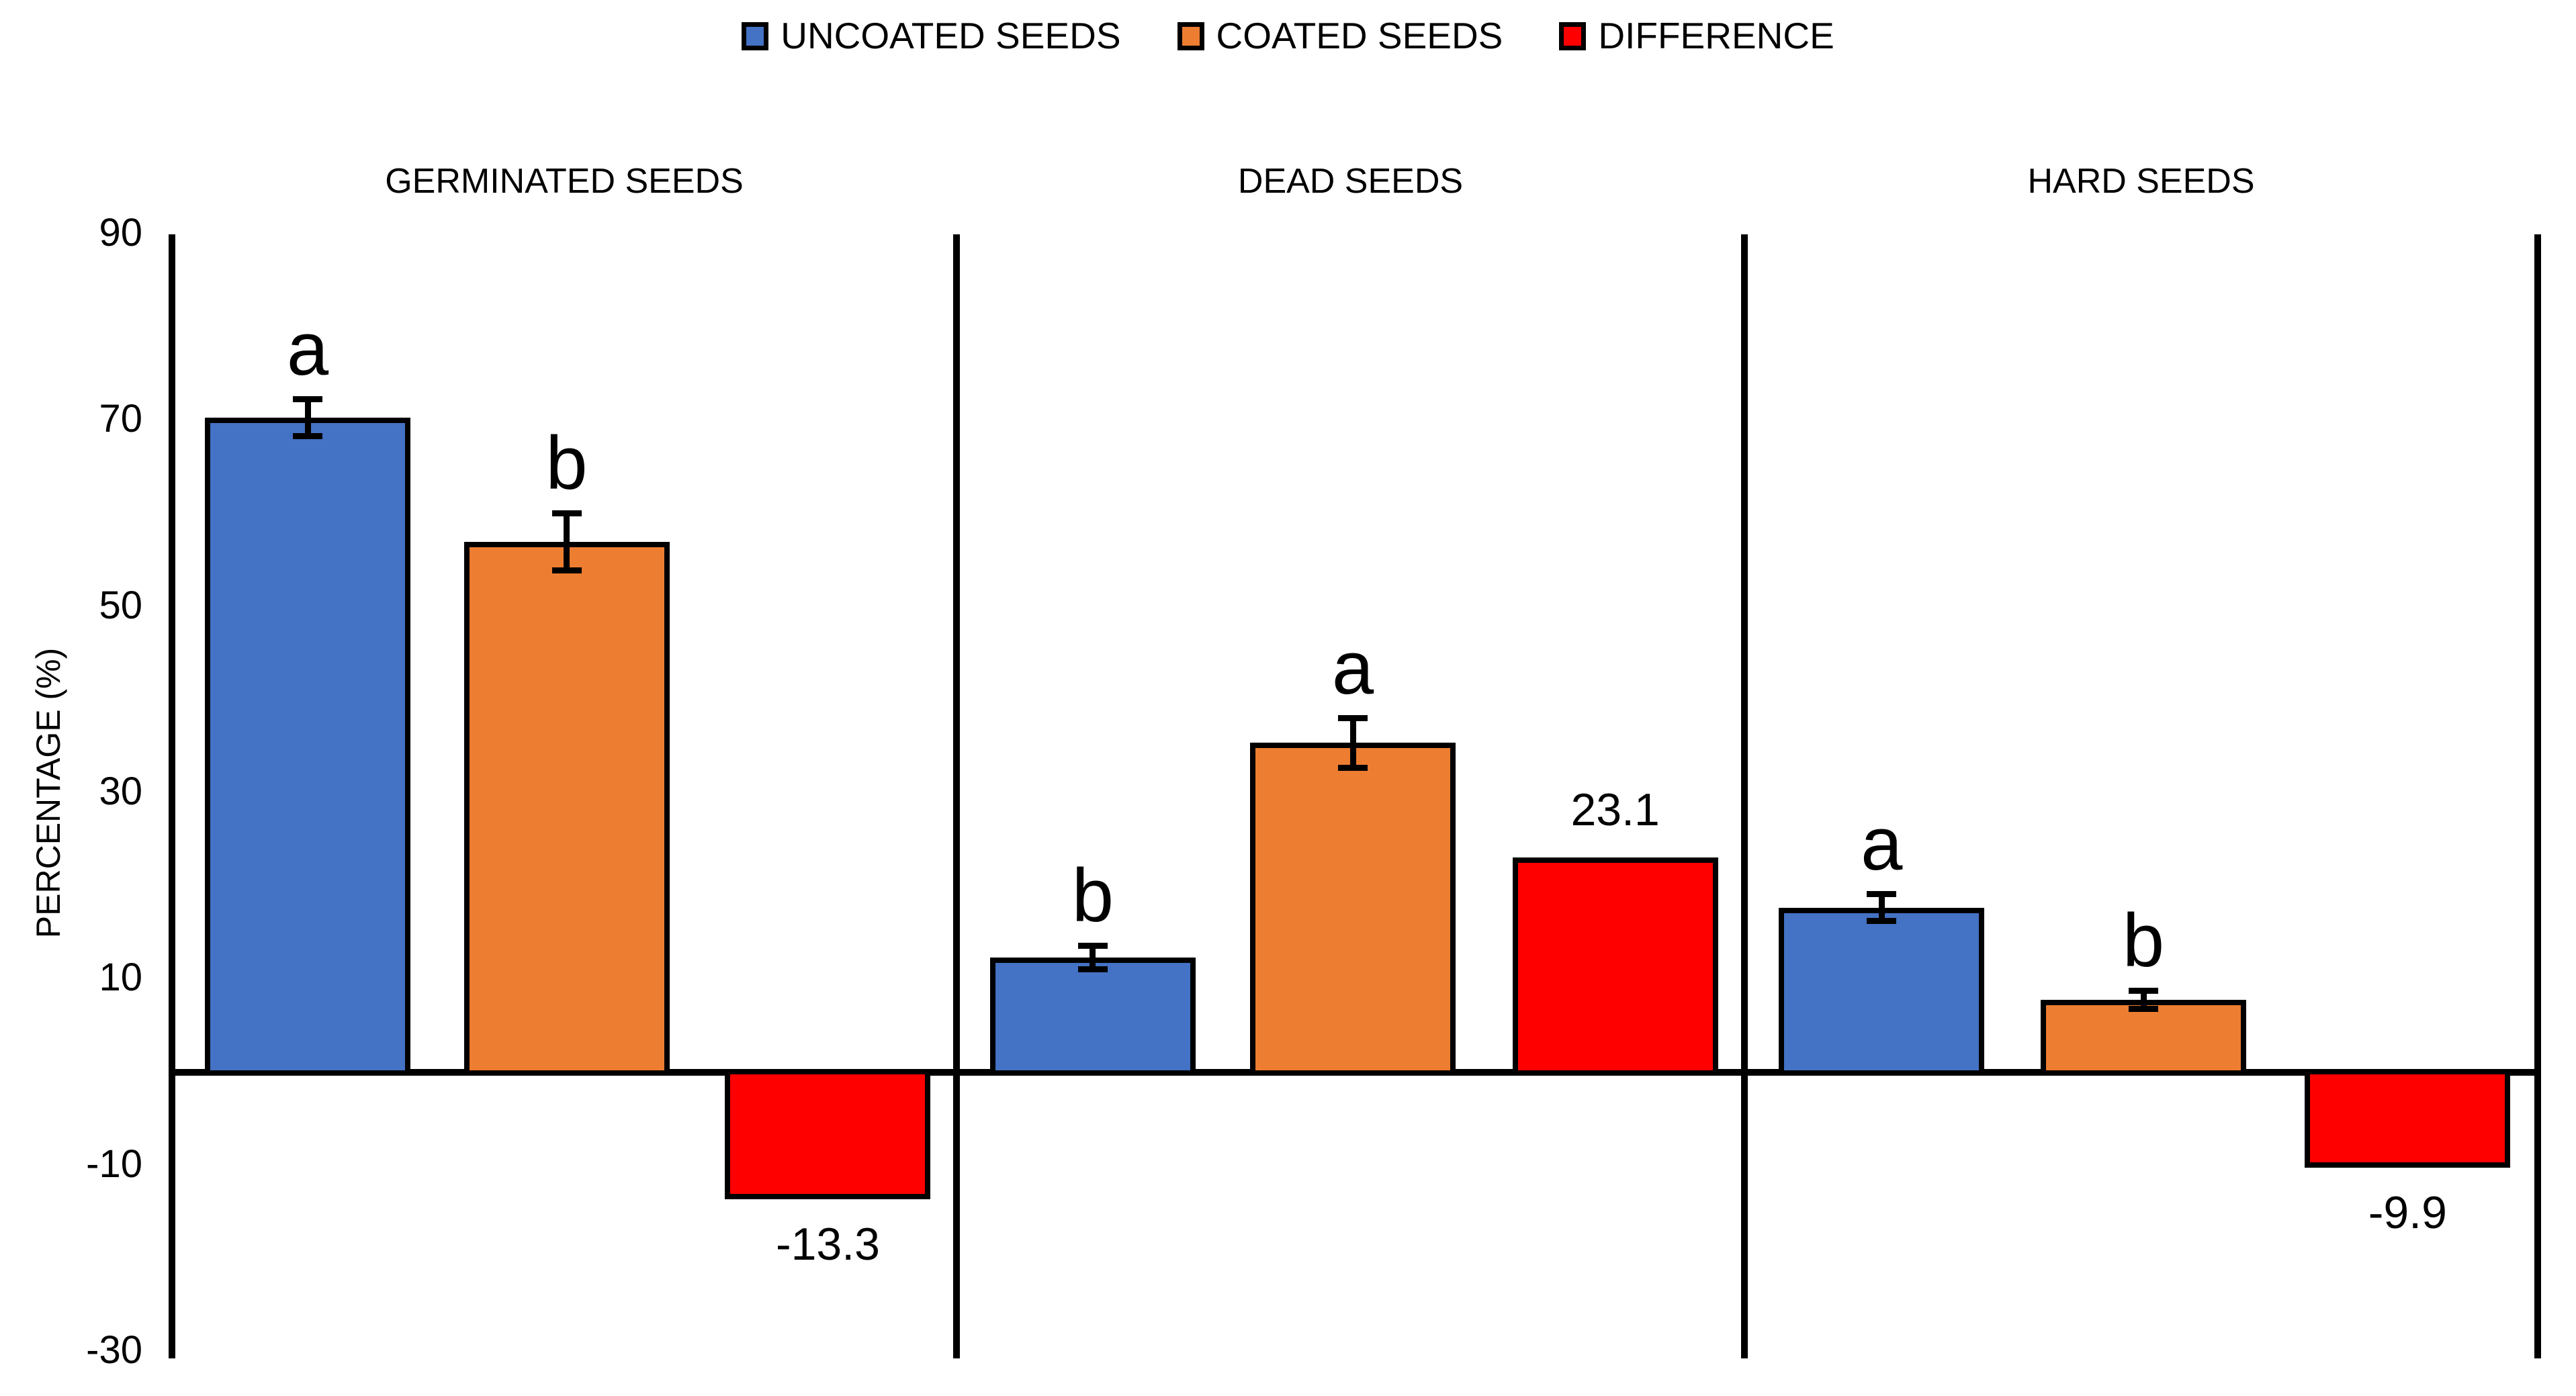  Describe the element at coordinates (308, 417) in the screenshot. I see `error-bar-germinated-seeds-uncoated` at that location.